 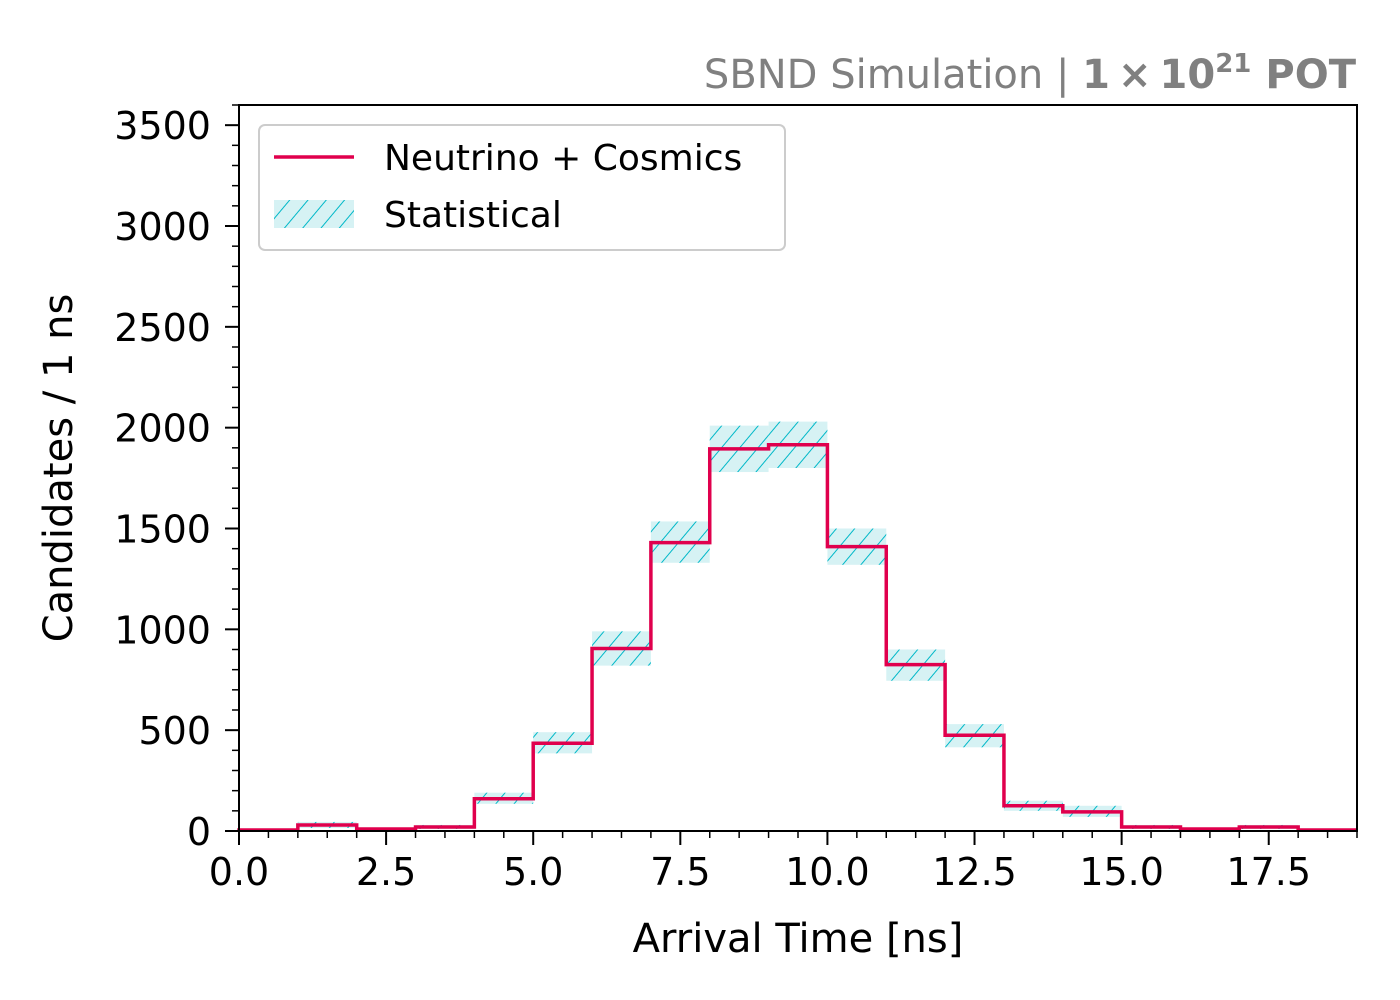 I want to click on legend-hatch-swatch, so click(x=314, y=214).